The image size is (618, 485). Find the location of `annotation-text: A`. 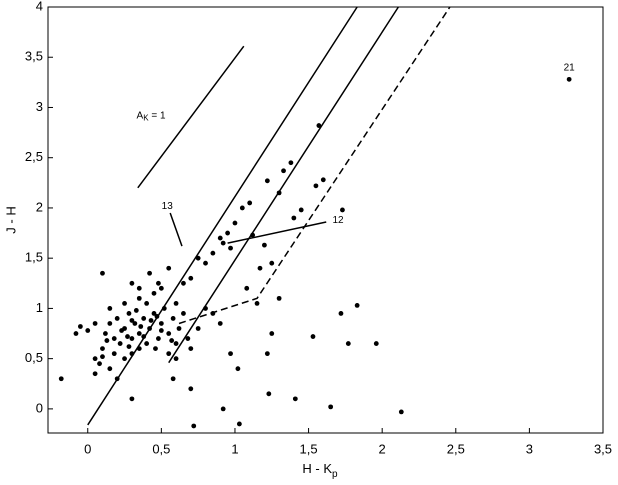

annotation-text: A is located at coordinates (140, 115).